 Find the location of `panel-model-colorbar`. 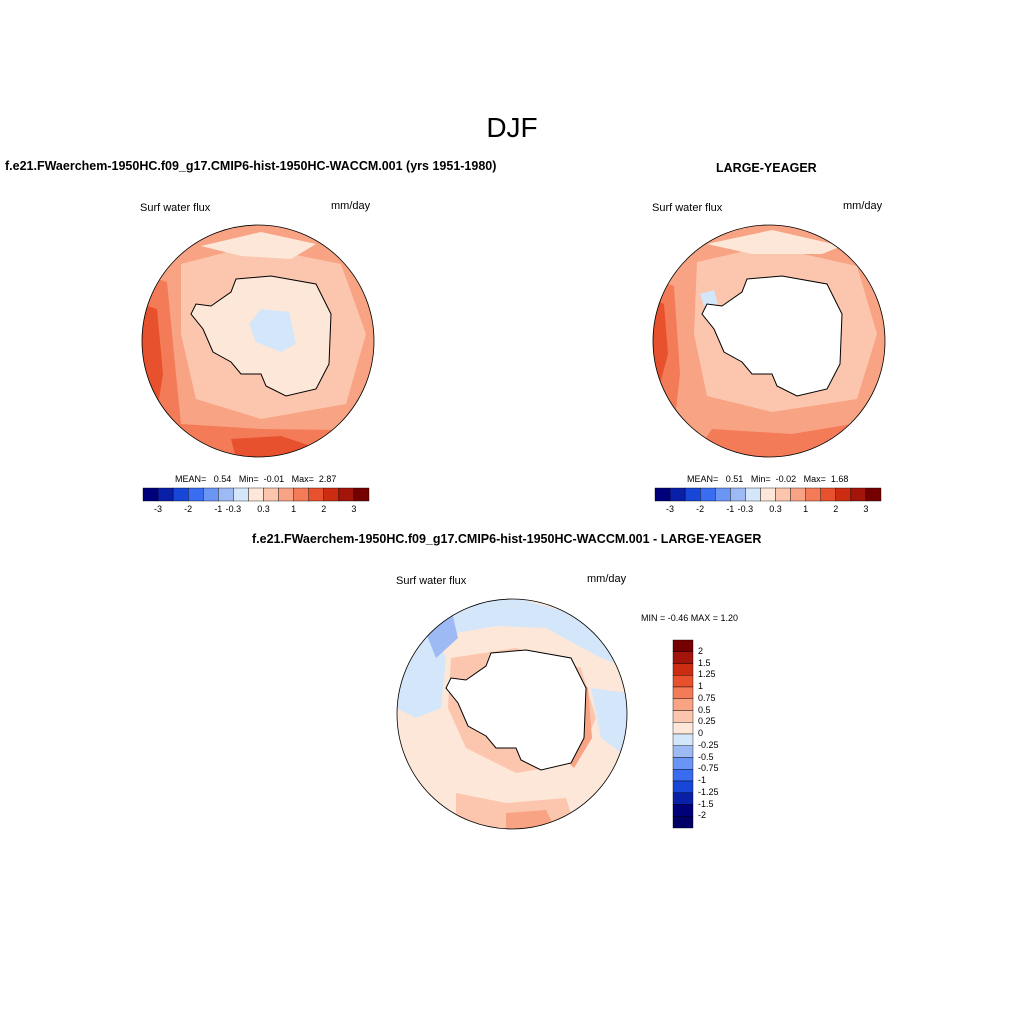

panel-model-colorbar is located at coordinates (256, 494).